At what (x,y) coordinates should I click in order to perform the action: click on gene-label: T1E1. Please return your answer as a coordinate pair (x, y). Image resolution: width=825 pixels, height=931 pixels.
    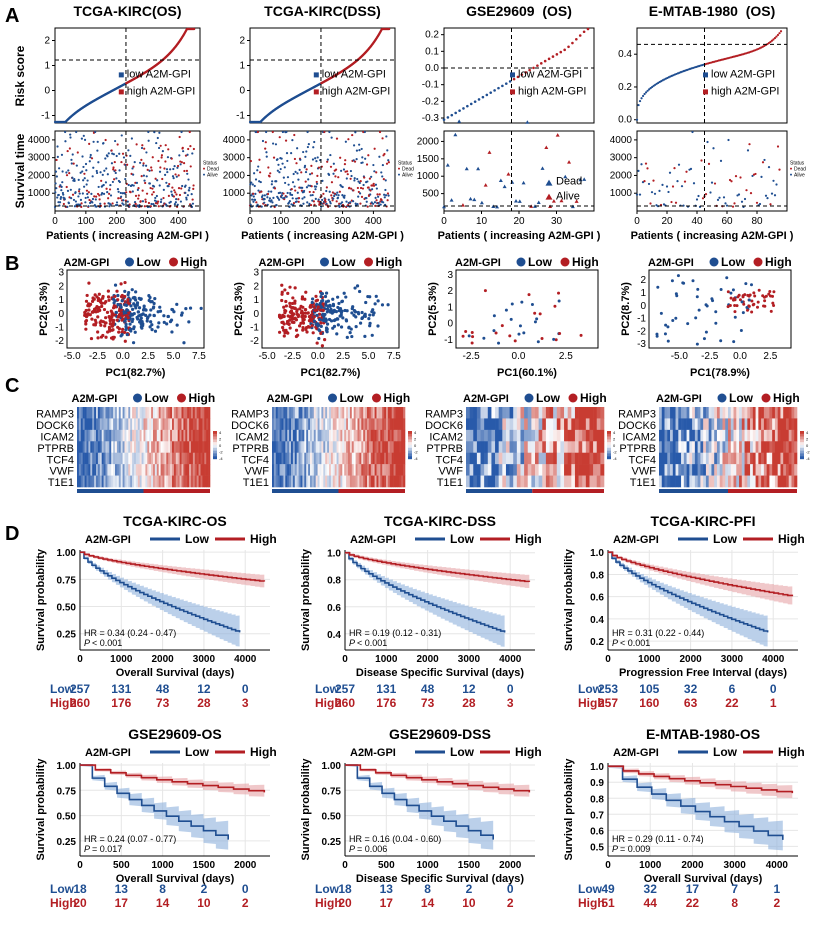
    Looking at the image, I should click on (61, 483).